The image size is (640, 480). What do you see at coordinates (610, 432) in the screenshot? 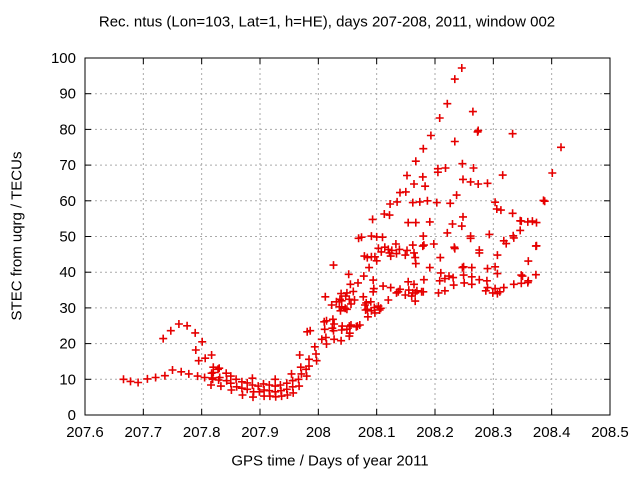
I see `x-tick-label: 208.5` at bounding box center [610, 432].